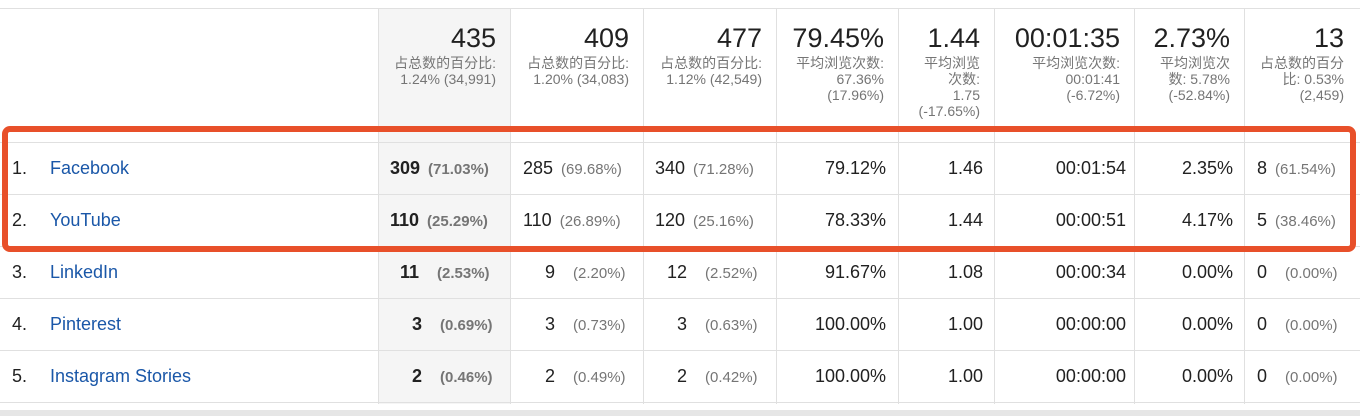 The width and height of the screenshot is (1360, 416). What do you see at coordinates (410, 272) in the screenshot?
I see `cell-value: 11` at bounding box center [410, 272].